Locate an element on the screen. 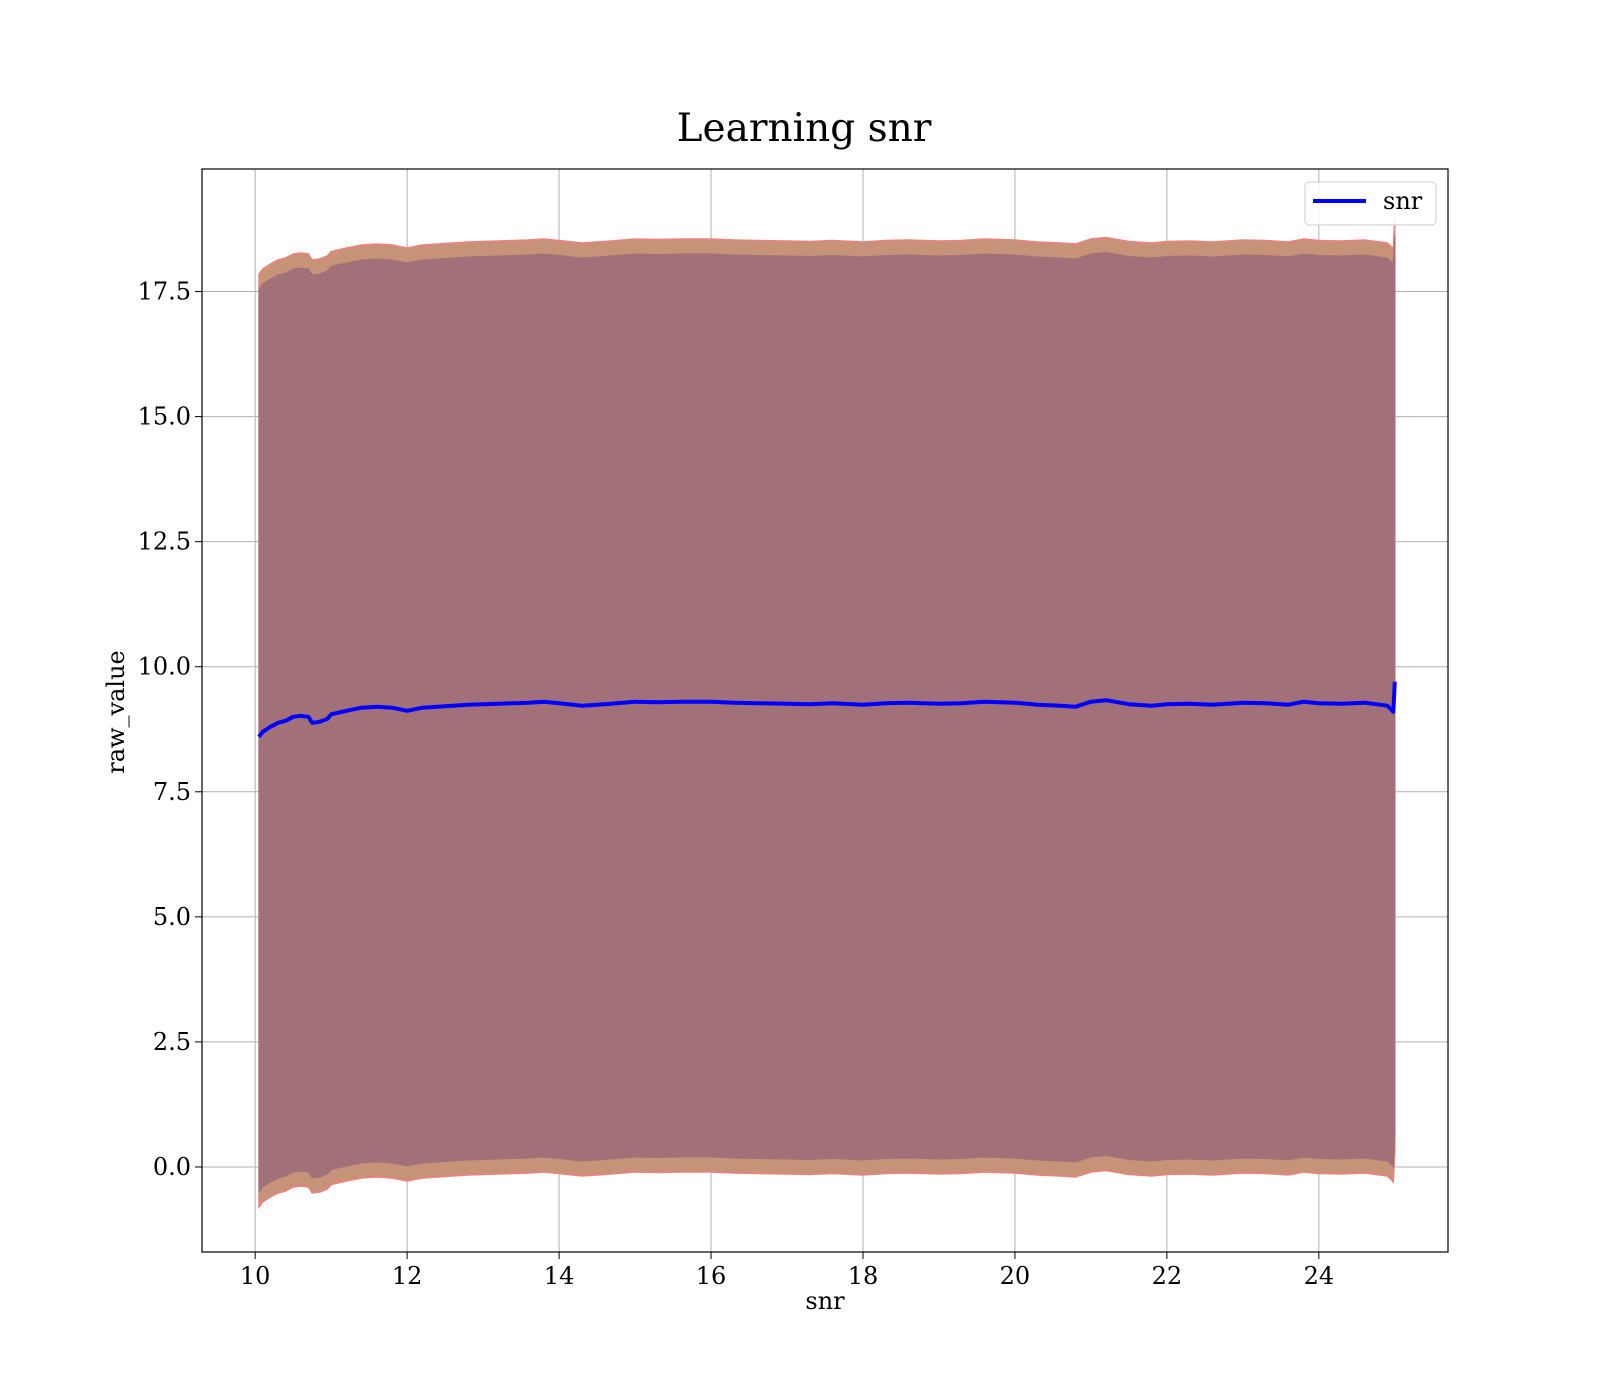 This screenshot has height=1400, width=1600. x-axis-ticks: 10 12 14 16 18 20 22 24 is located at coordinates (787, 1271).